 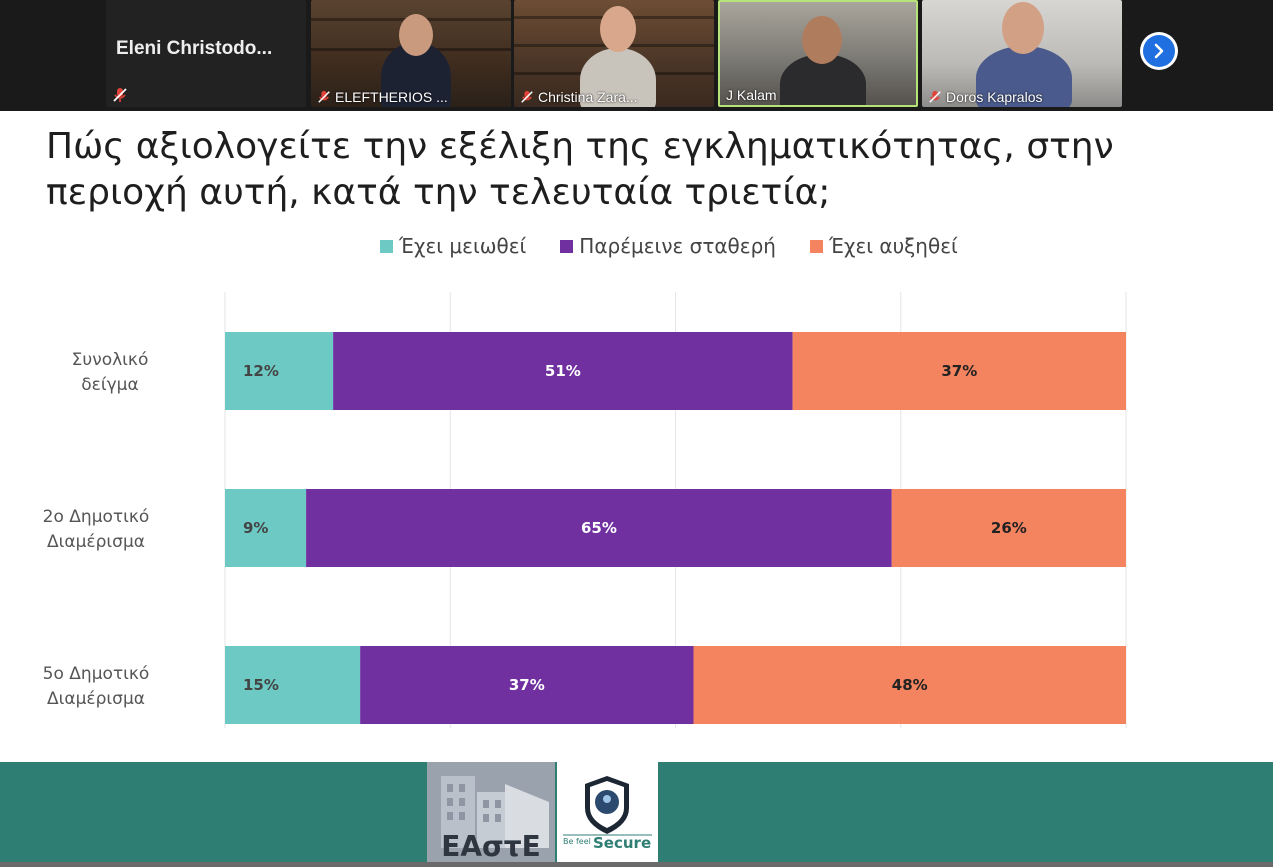 I want to click on category-label-line: Συνολικό, so click(x=110, y=360).